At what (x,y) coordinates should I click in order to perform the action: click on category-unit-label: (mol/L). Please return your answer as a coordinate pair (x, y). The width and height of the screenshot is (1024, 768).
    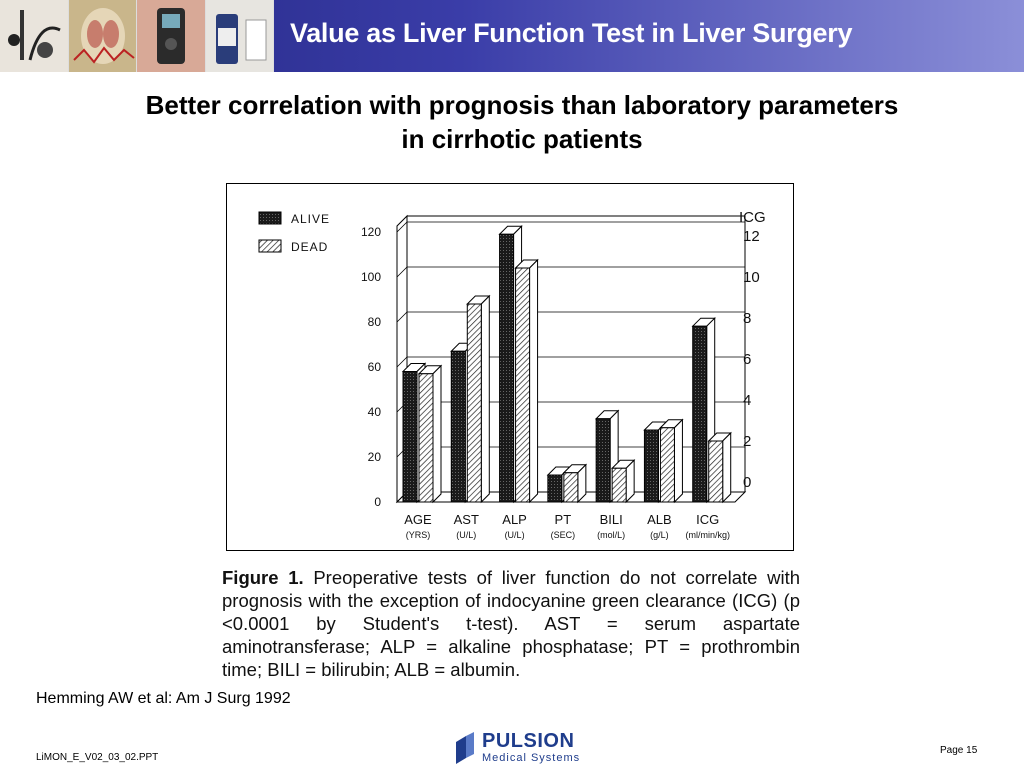
    Looking at the image, I should click on (611, 535).